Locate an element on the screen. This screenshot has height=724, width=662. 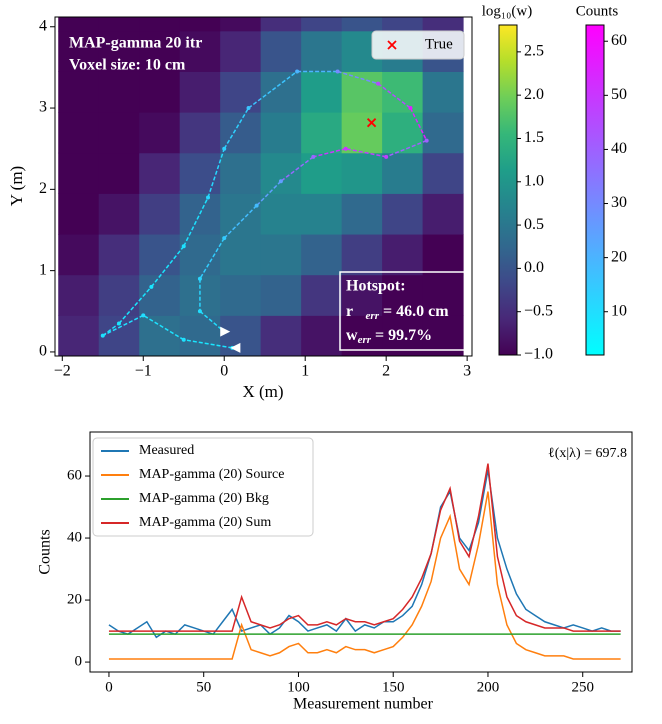
hotspot-title: Hotspot: is located at coordinates (376, 286).